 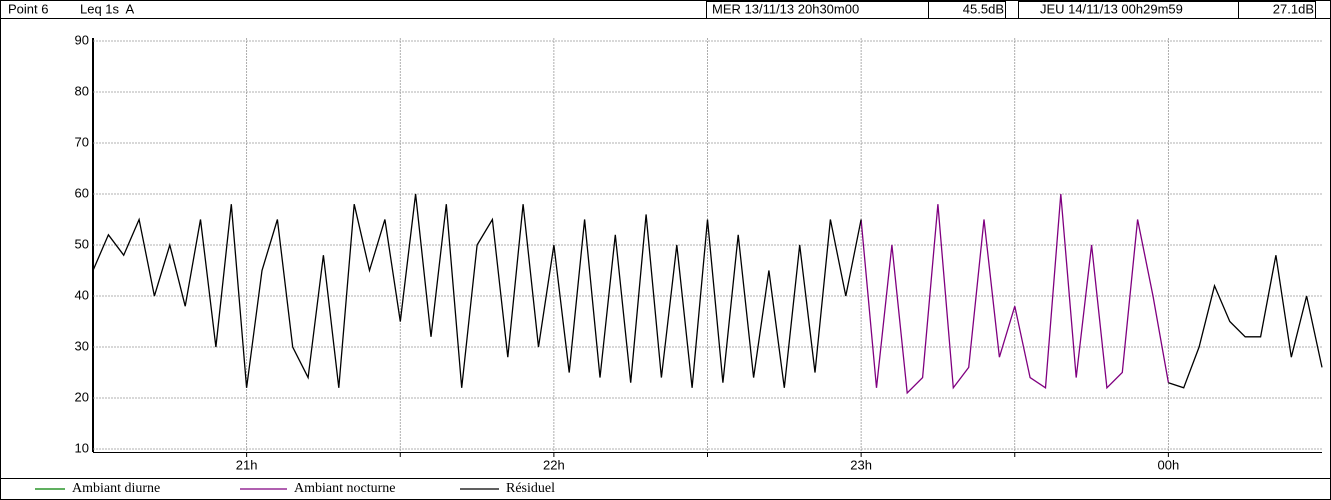 What do you see at coordinates (530, 488) in the screenshot?
I see `legend-label: Résiduel` at bounding box center [530, 488].